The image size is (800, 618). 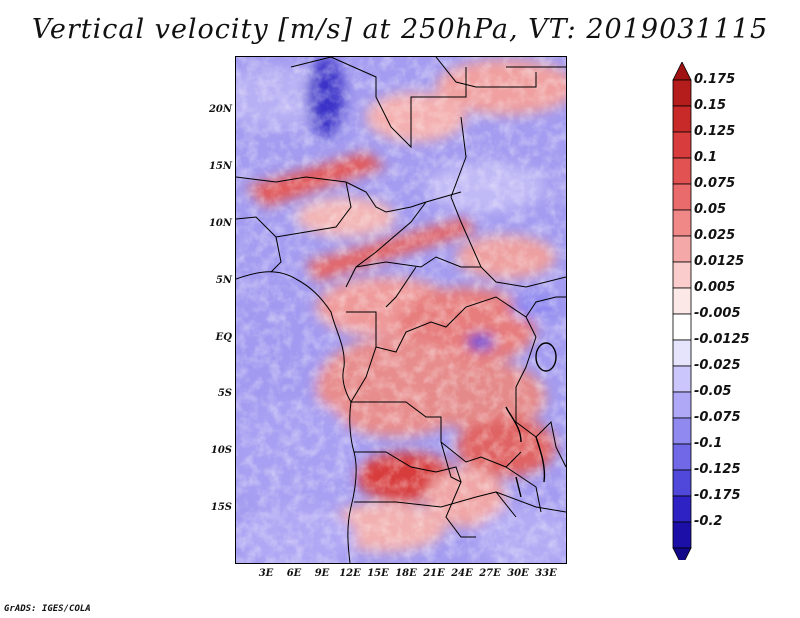 I want to click on colorbar-label: 0.025, so click(x=715, y=235).